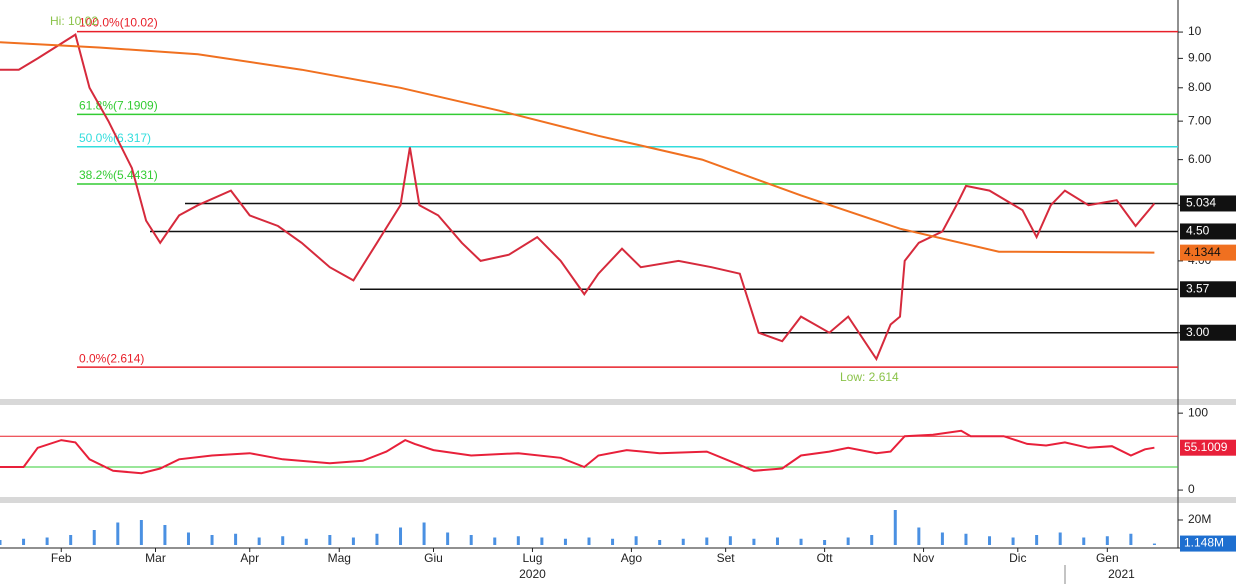  What do you see at coordinates (726, 558) in the screenshot?
I see `x-tick-label: Set` at bounding box center [726, 558].